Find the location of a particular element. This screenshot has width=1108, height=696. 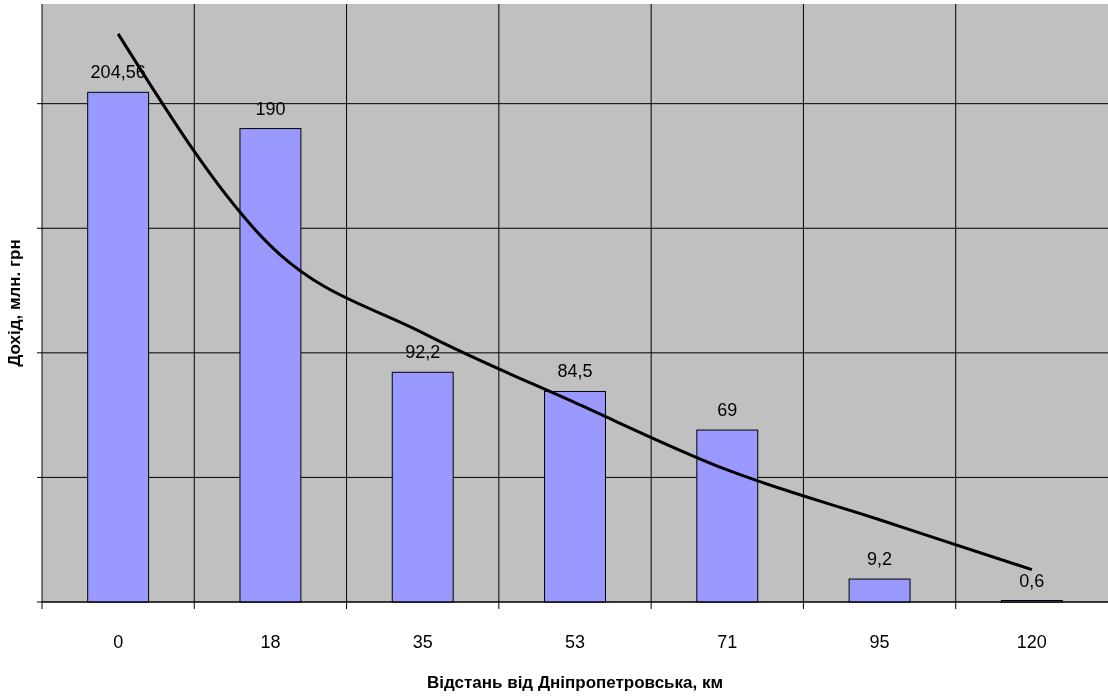

x-tick-label: 120 is located at coordinates (1031, 642).